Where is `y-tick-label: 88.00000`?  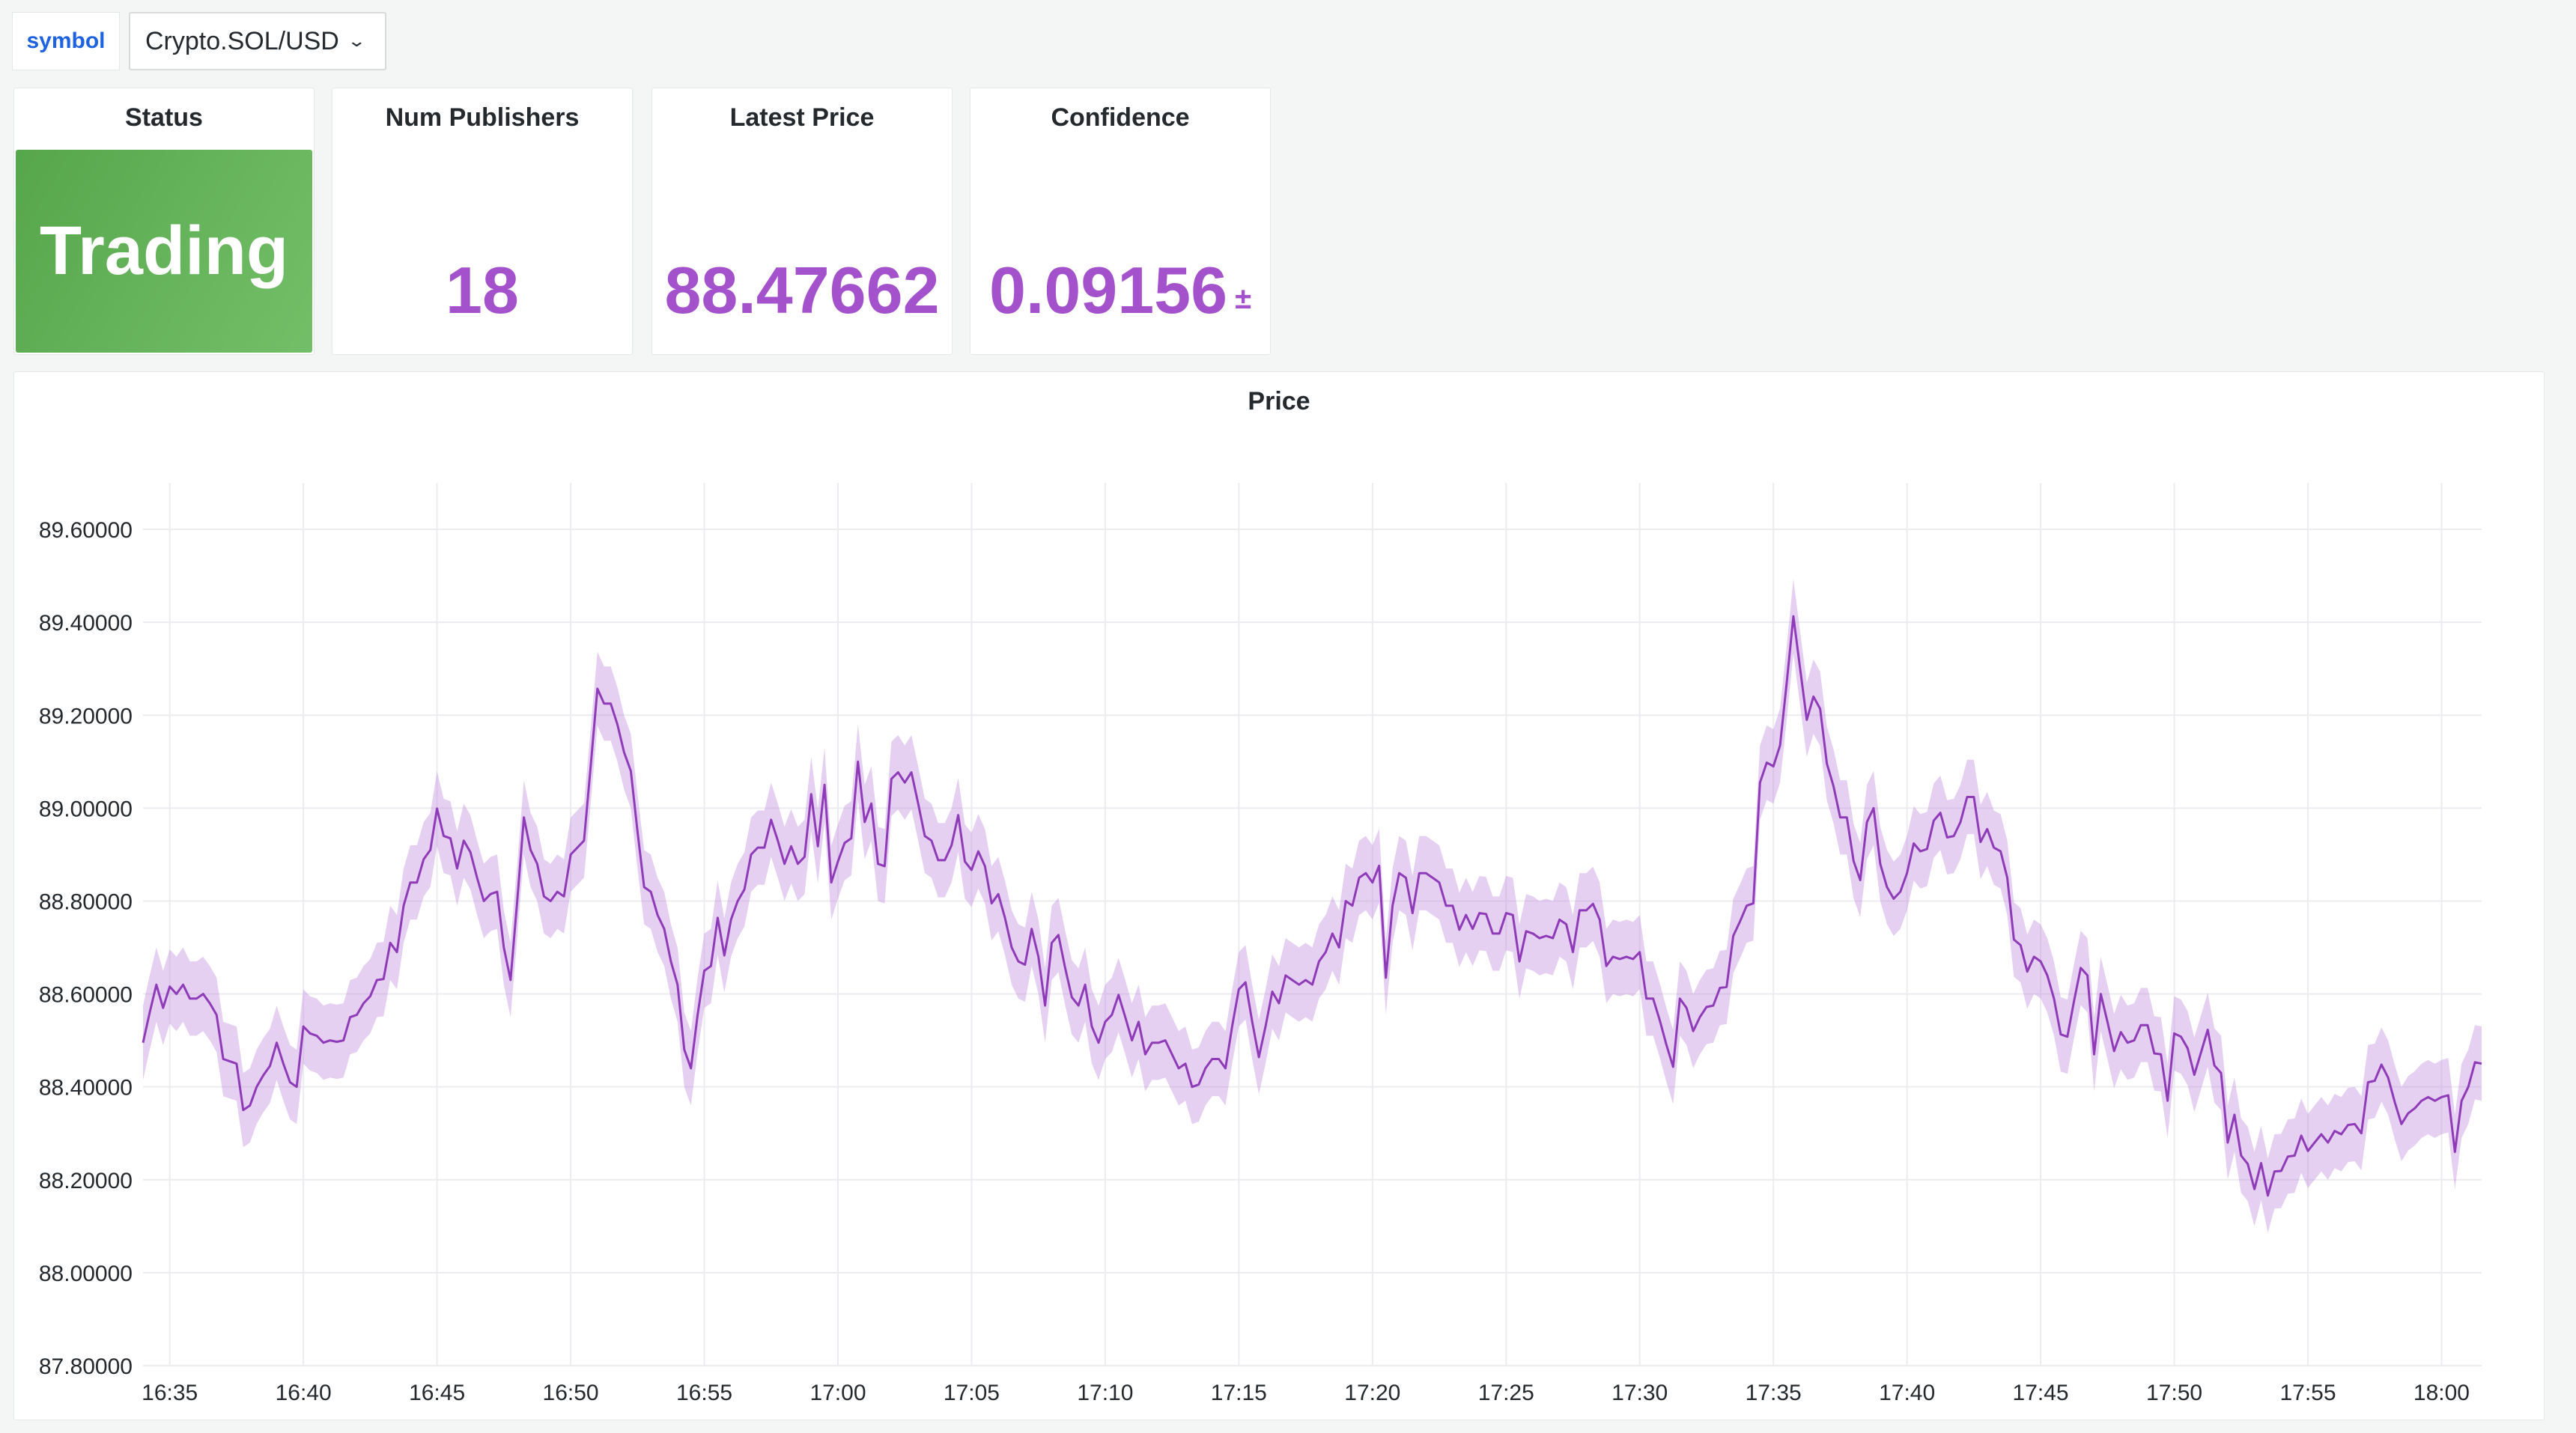 y-tick-label: 88.00000 is located at coordinates (86, 1274).